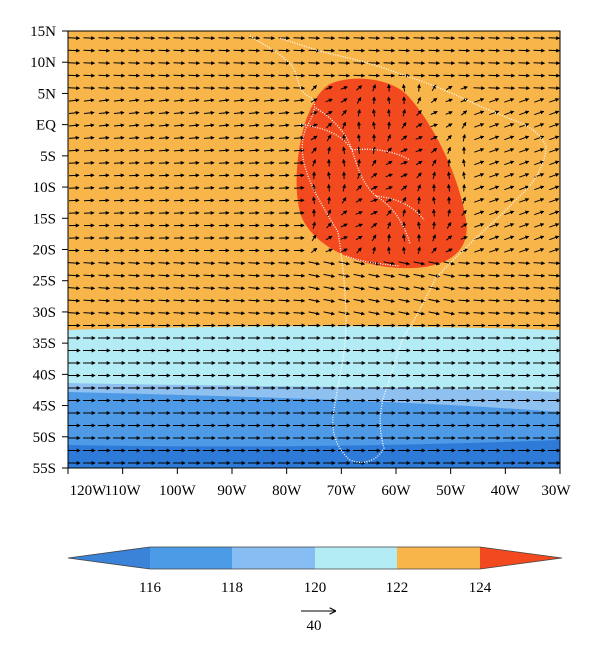  Describe the element at coordinates (89, 491) in the screenshot. I see `lon-label-120w: 120W` at that location.